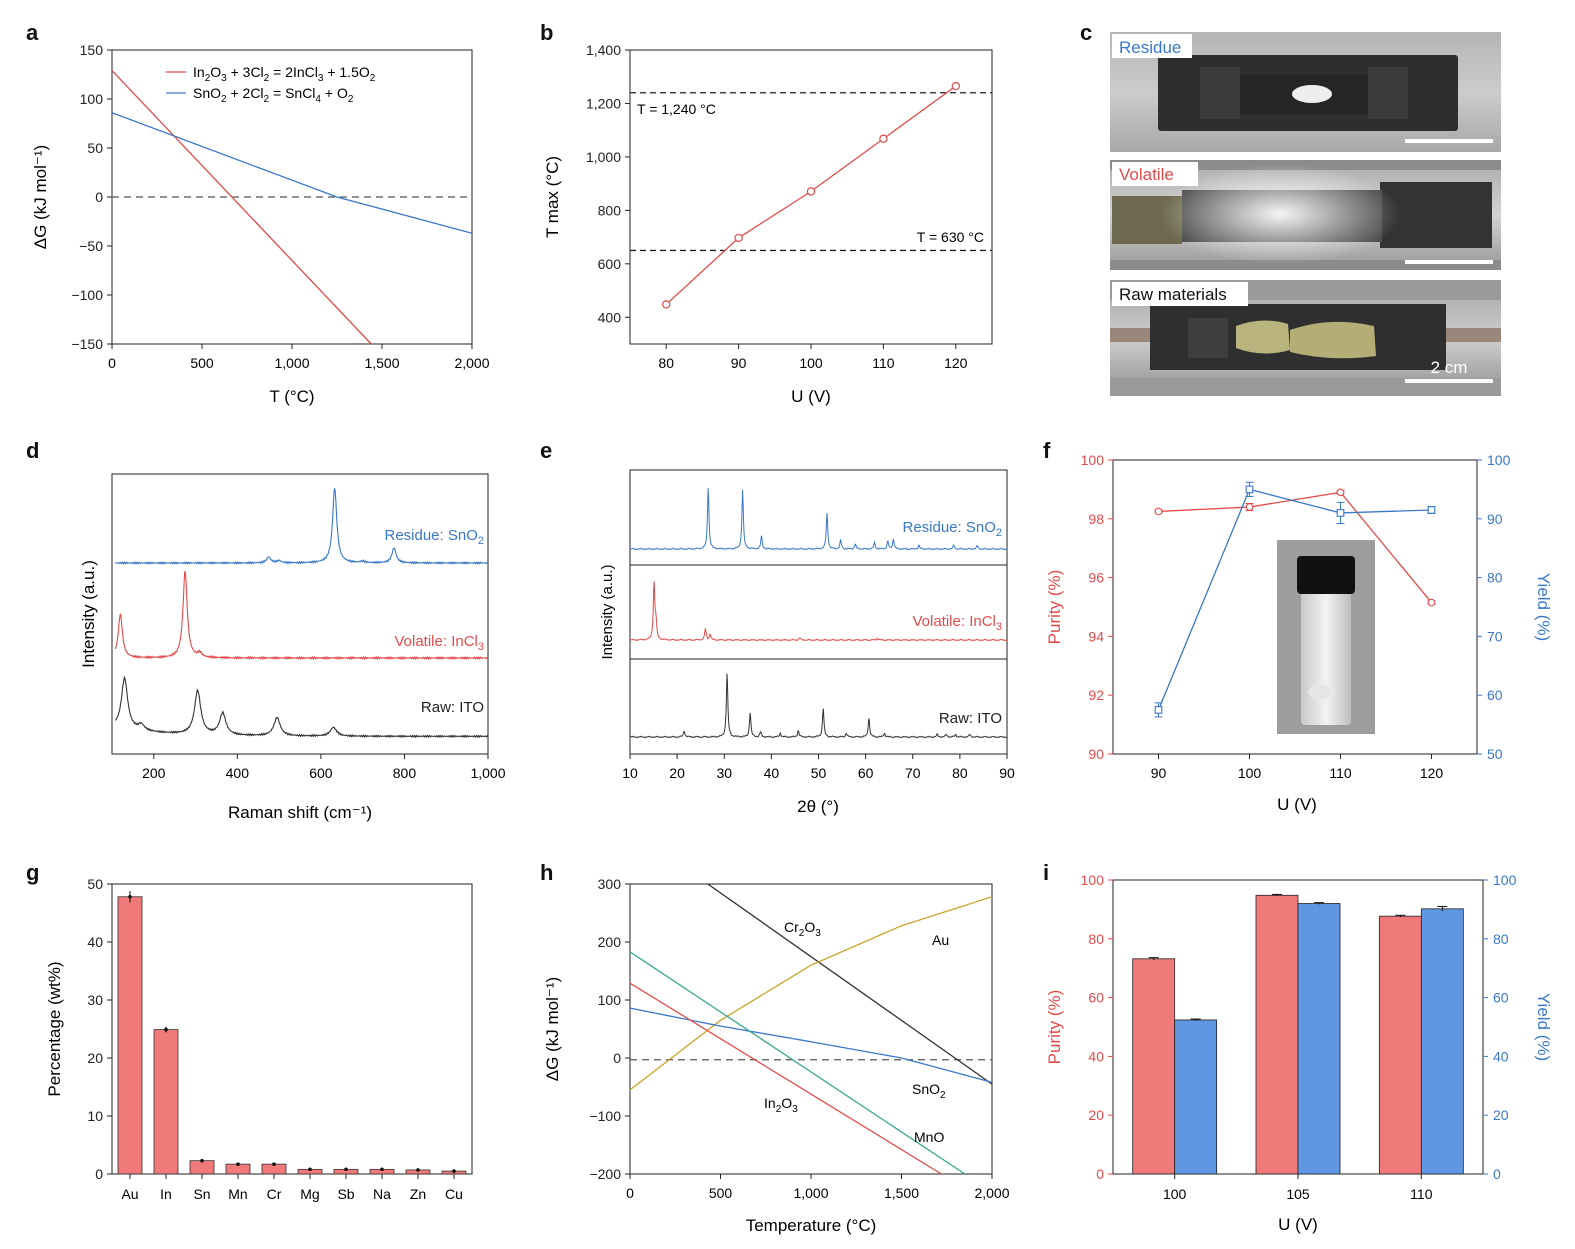  What do you see at coordinates (95, 1116) in the screenshot?
I see `y-tick-label: 10` at bounding box center [95, 1116].